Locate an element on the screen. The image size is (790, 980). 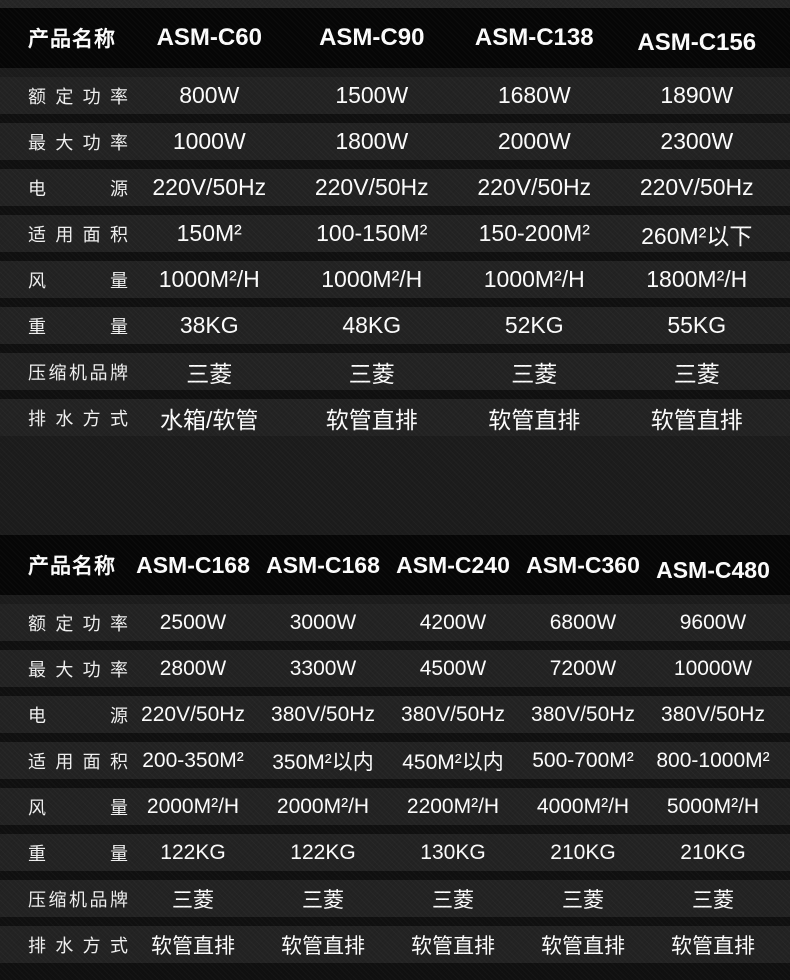
spec-value: 4200W is located at coordinates (453, 622).